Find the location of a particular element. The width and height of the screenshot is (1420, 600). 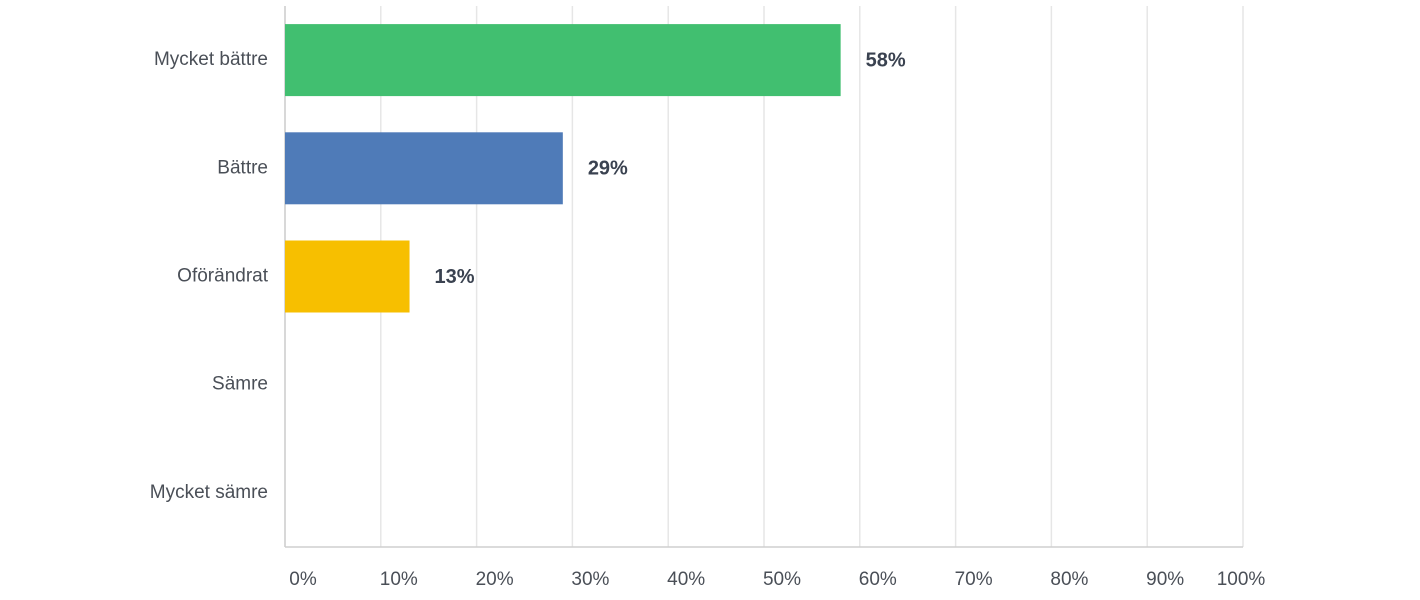

value-label: 58% is located at coordinates (886, 60).